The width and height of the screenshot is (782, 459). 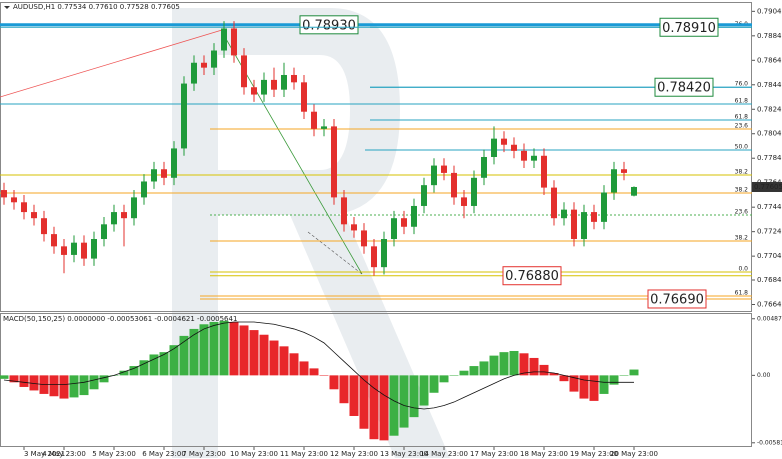 What do you see at coordinates (164, 454) in the screenshot?
I see `x-tick-label: 6 May 23:00` at bounding box center [164, 454].